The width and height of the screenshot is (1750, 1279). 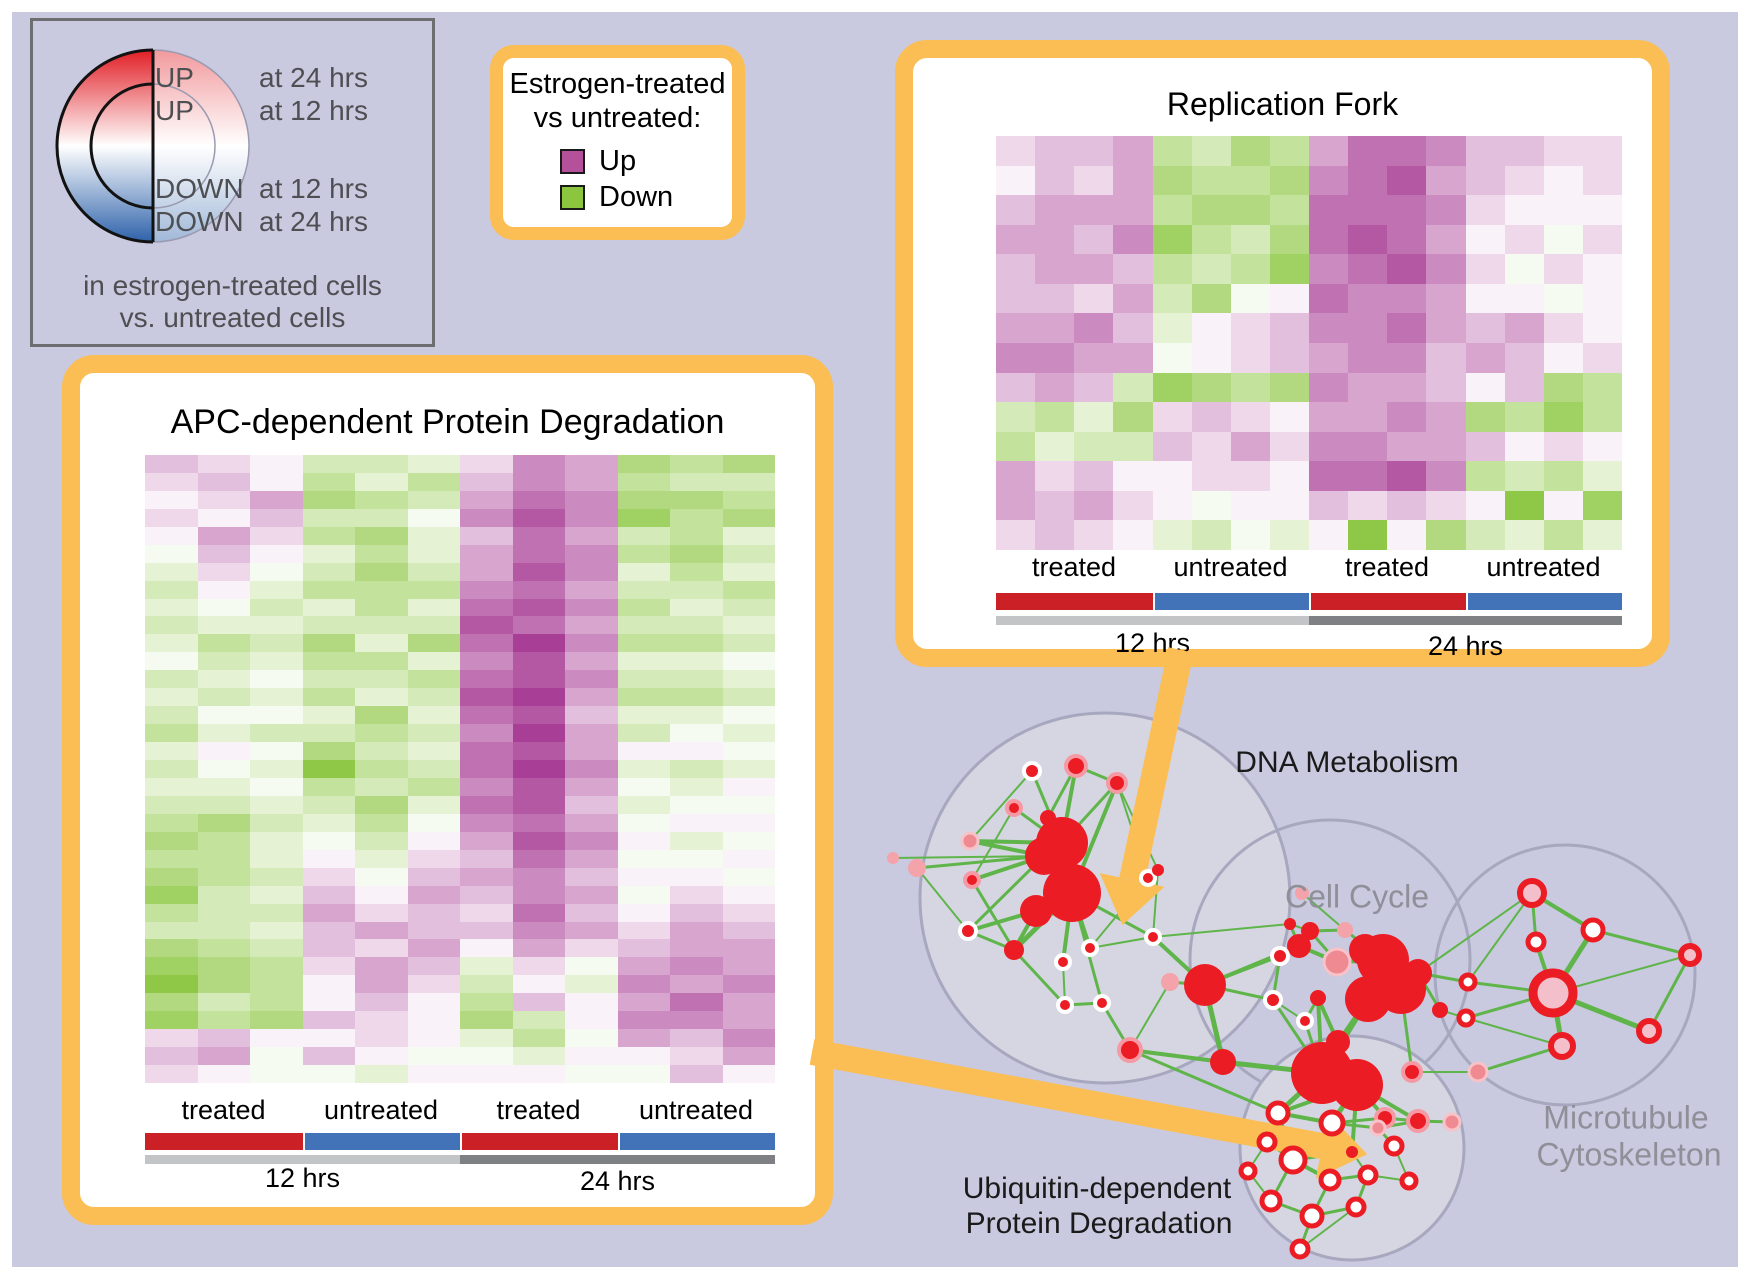 I want to click on reg-word-up-12: UP, so click(x=174, y=110).